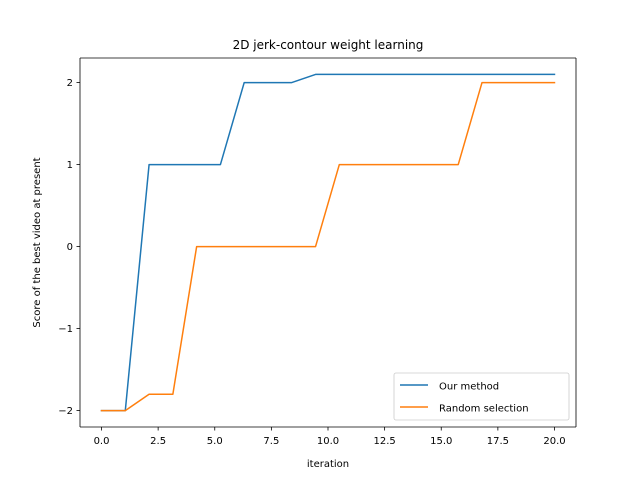  Describe the element at coordinates (384, 441) in the screenshot. I see `x-tick-label: 12.5` at that location.